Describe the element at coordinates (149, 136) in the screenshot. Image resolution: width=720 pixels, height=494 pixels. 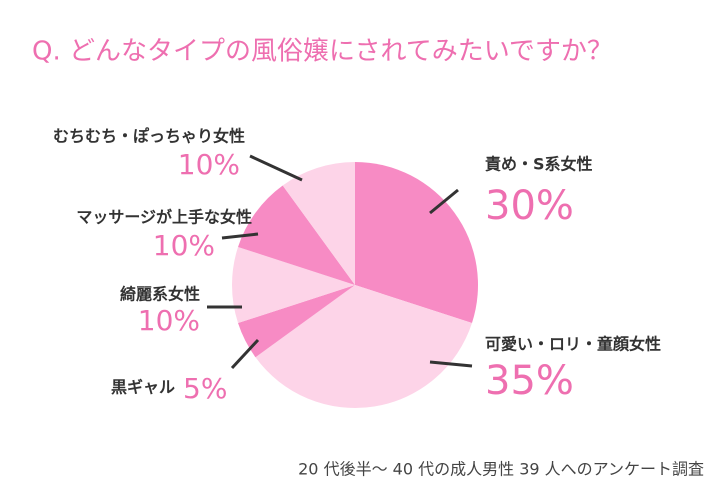
I see `slice-label: むちむち・ぽっちゃり女性` at that location.